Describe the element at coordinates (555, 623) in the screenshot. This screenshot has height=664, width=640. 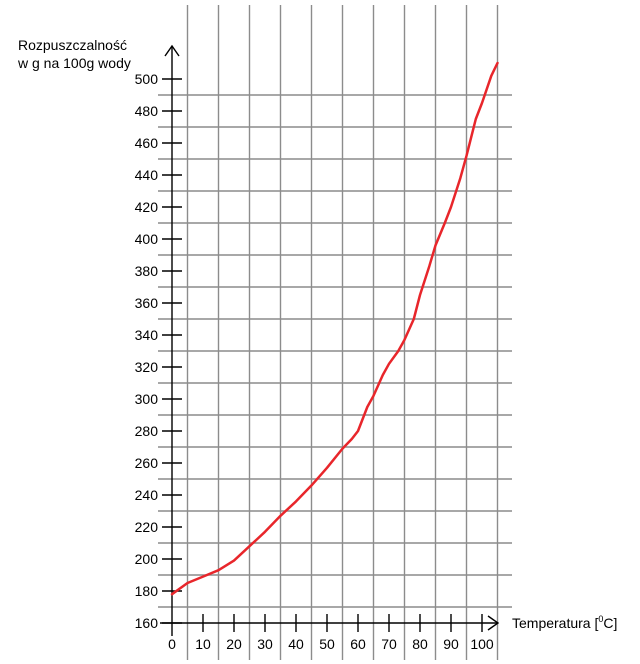
I see `x-axis-title-prefix: Temperatura [` at that location.